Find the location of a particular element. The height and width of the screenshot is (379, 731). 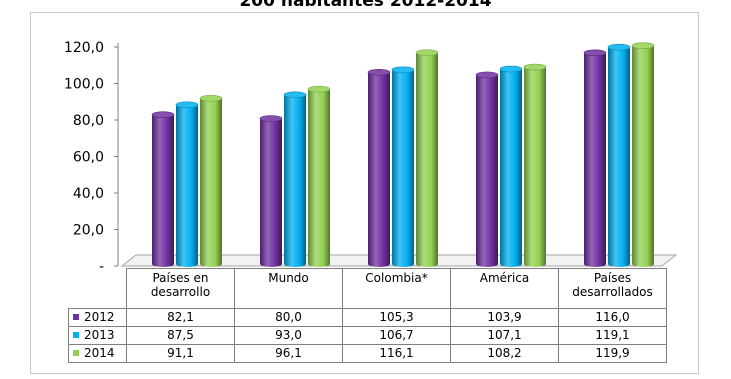

data-cell: 93,0 is located at coordinates (288, 335).